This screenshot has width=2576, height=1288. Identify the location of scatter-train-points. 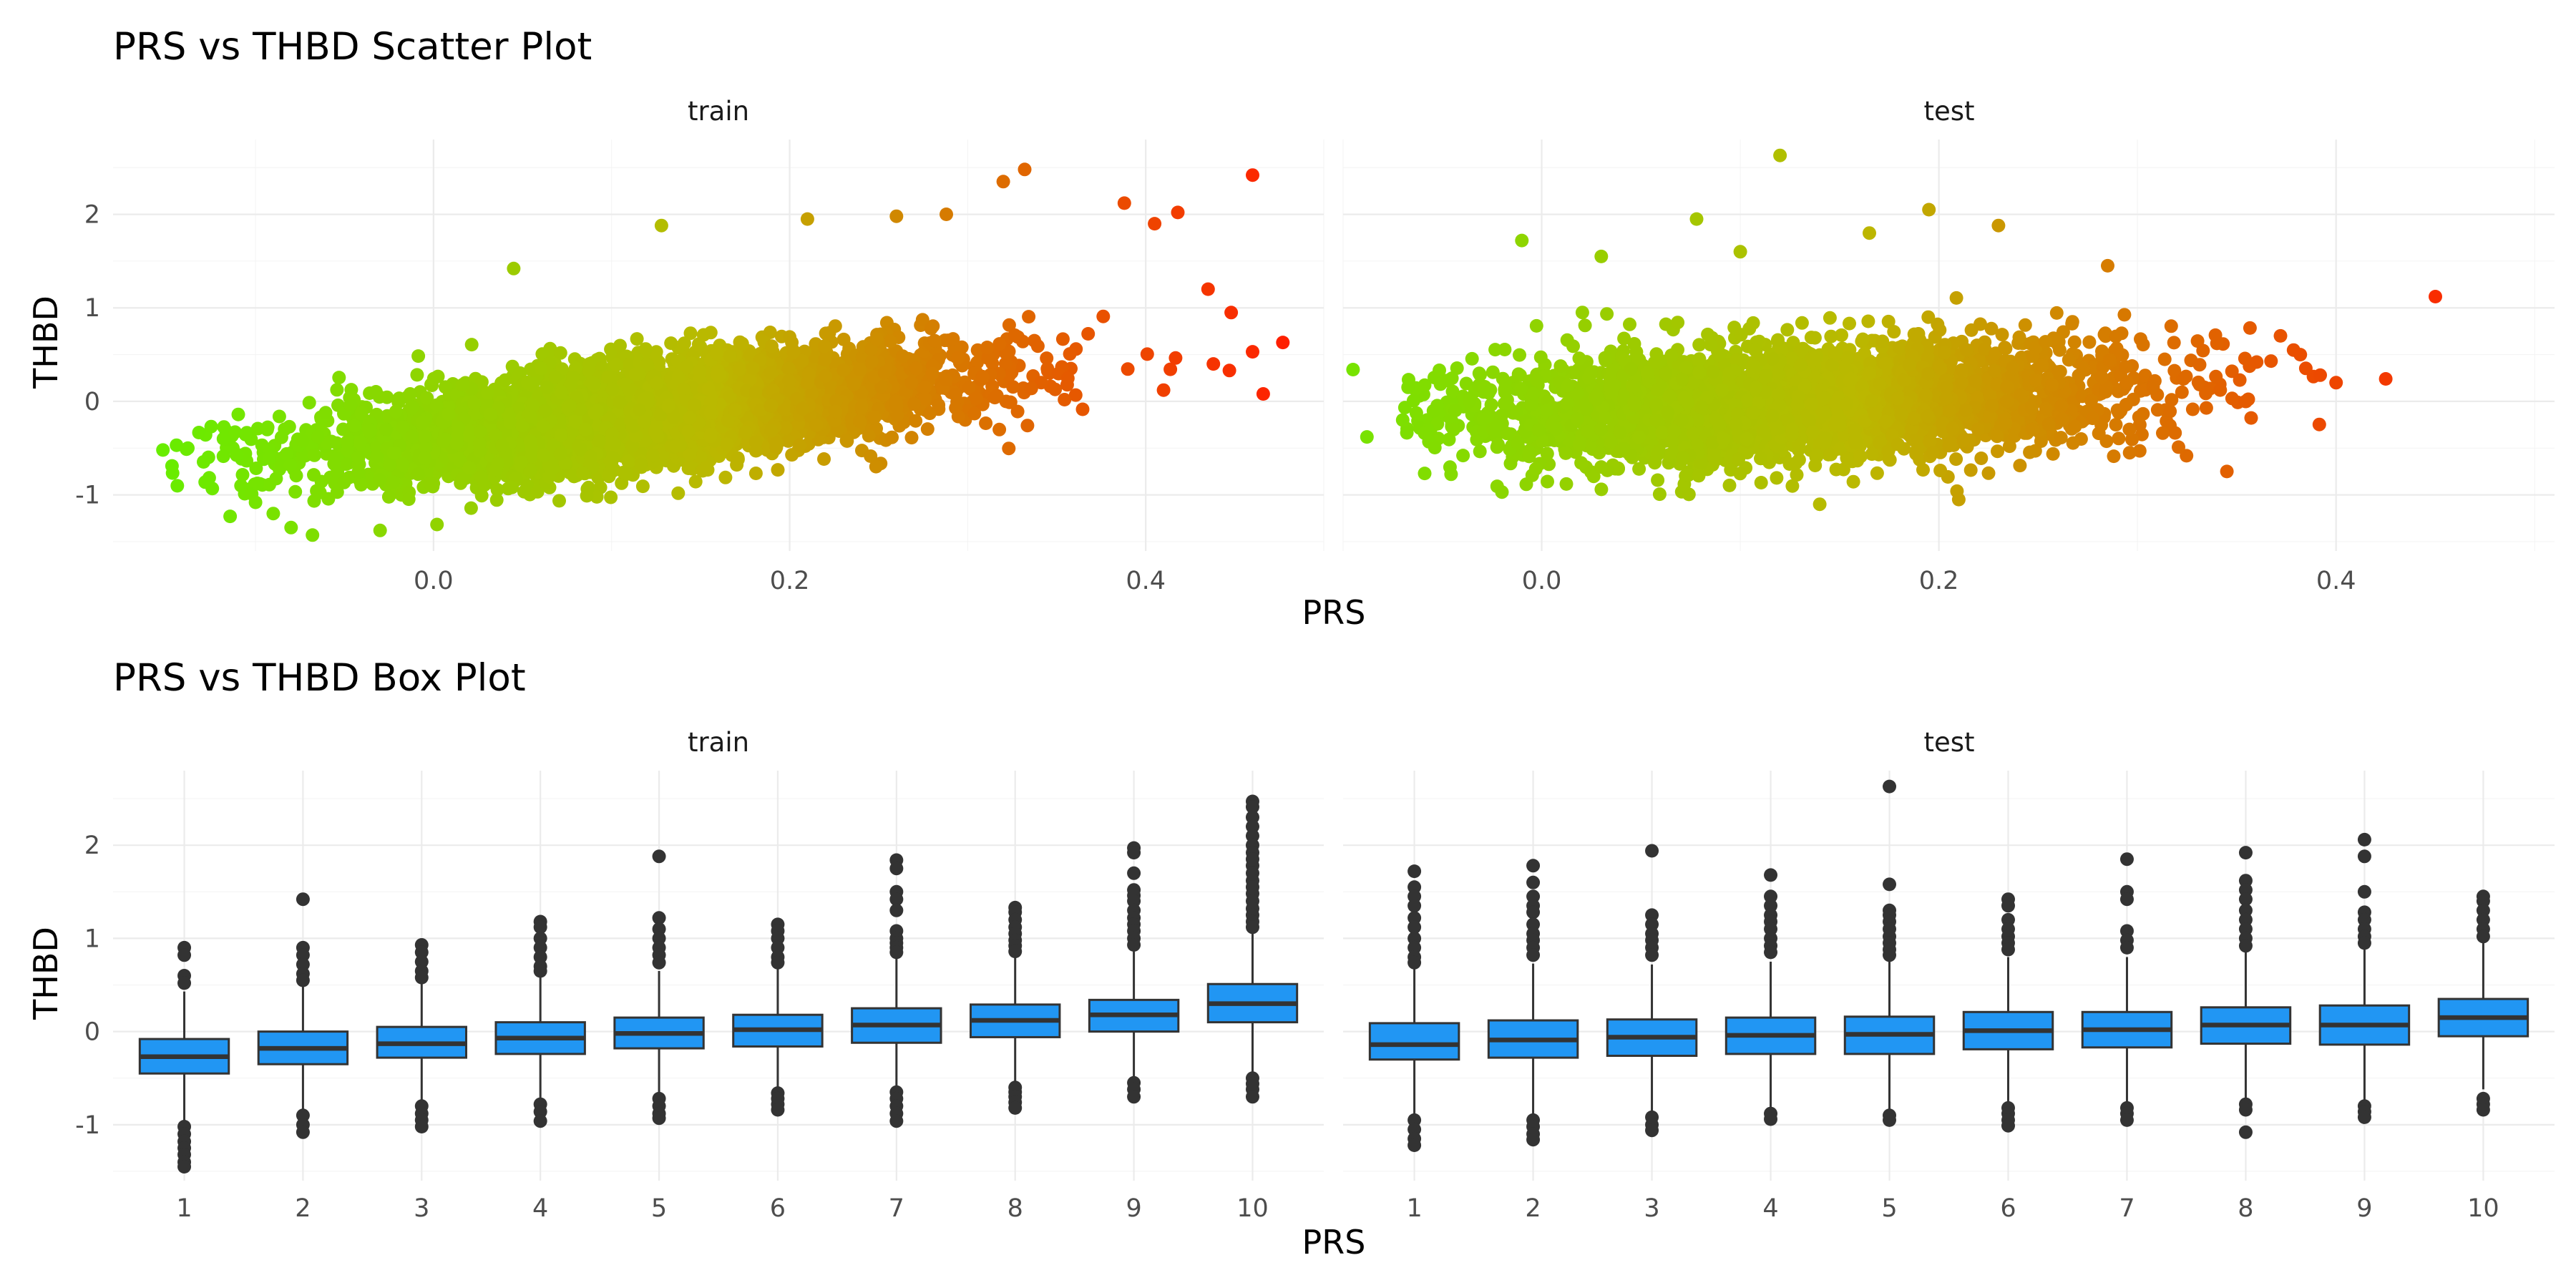
(723, 352).